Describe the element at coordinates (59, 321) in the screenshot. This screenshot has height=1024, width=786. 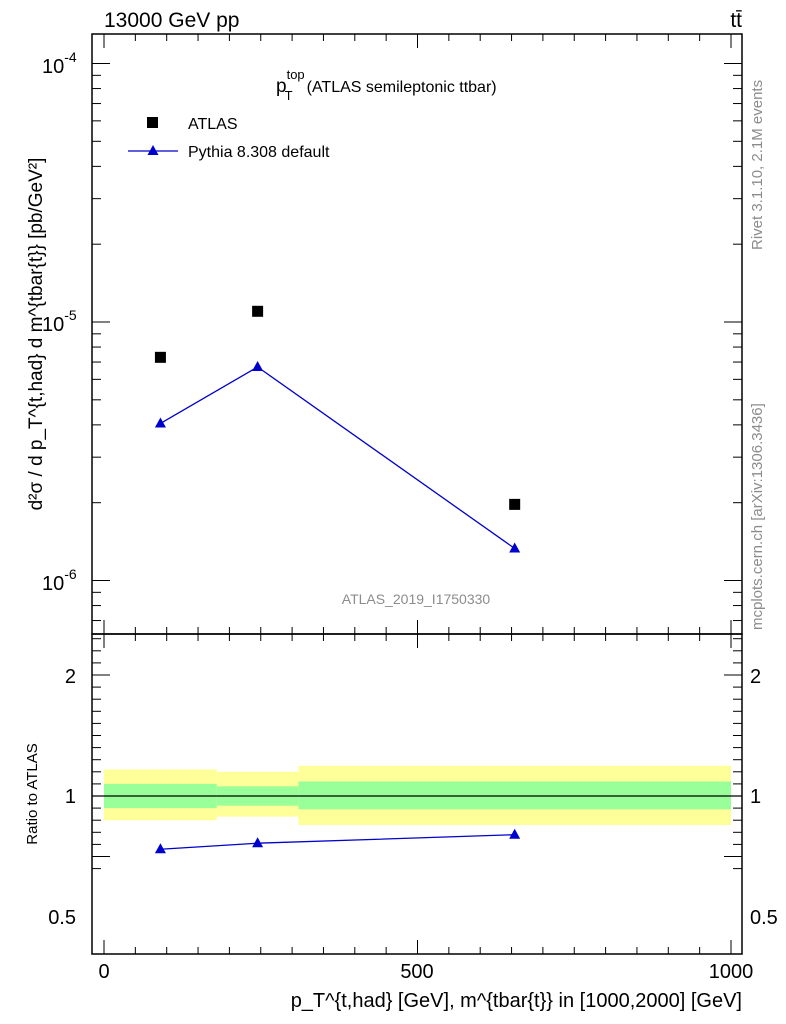
I see `ytick-label-1e-5: 10⁻⁵` at that location.